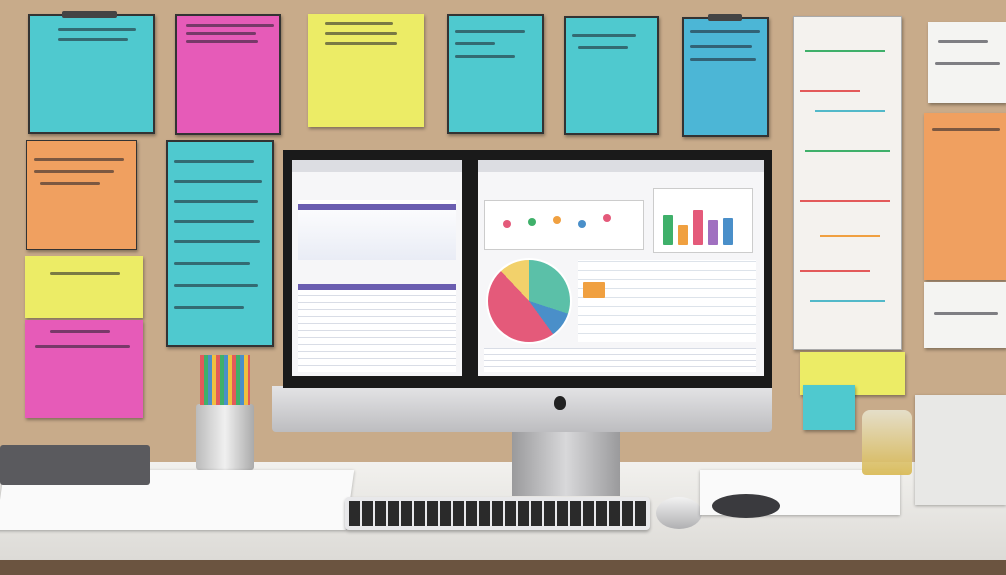 The image size is (1006, 575). I want to click on pen-cup-icon, so click(225, 437).